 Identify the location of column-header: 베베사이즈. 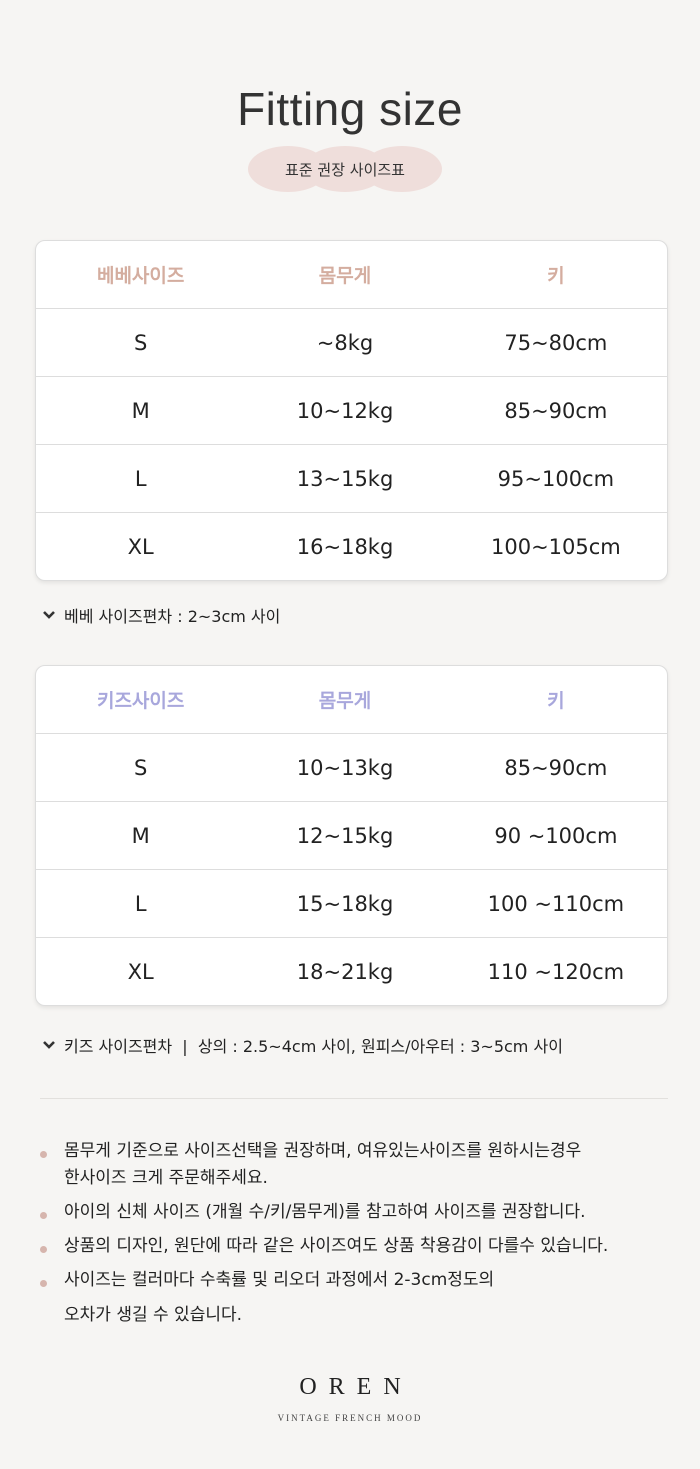
(140, 276).